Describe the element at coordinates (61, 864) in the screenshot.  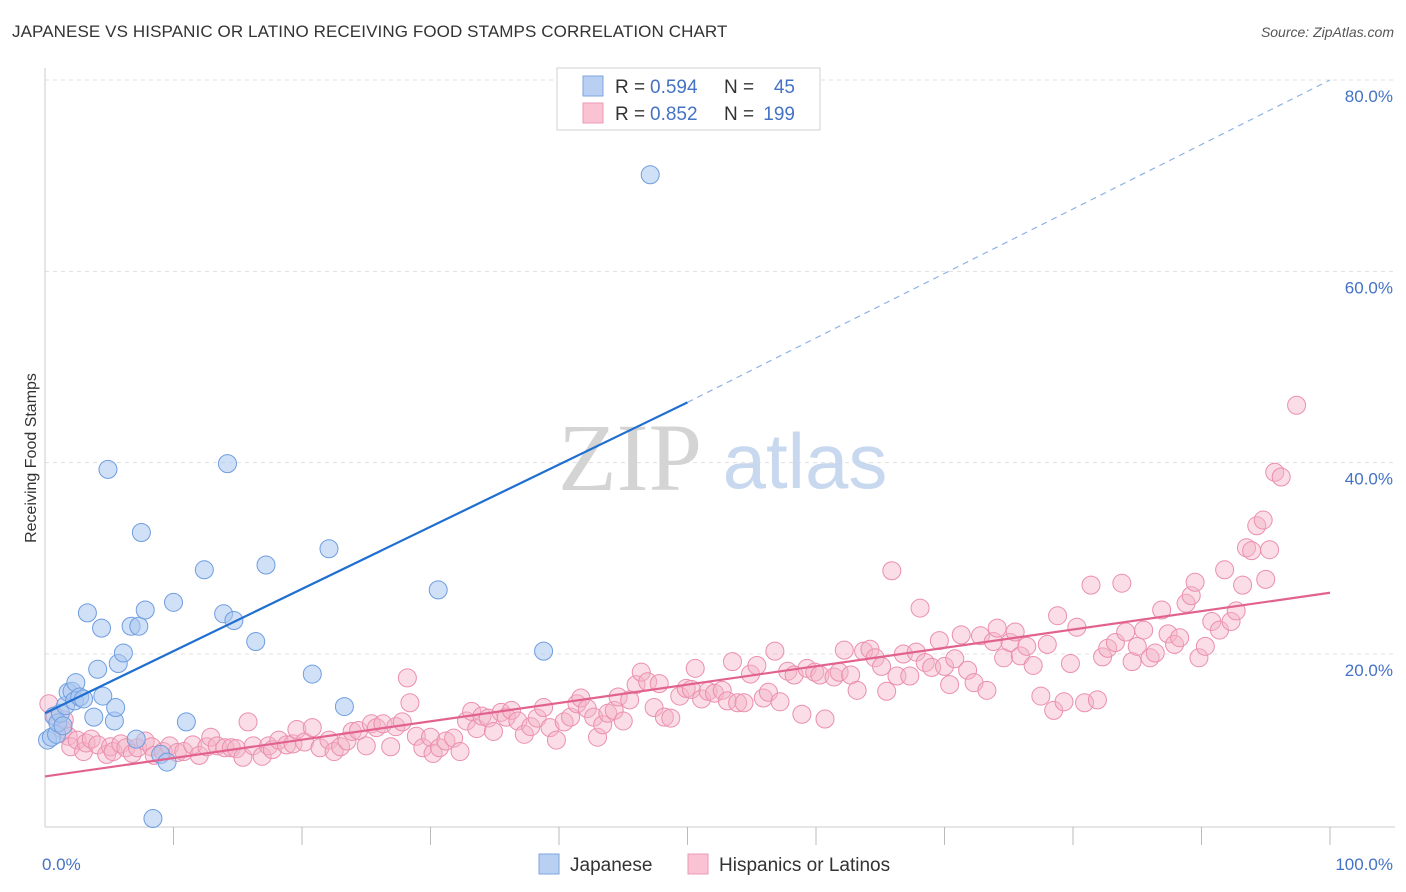
I see `x-tick-label: 0.0%` at that location.